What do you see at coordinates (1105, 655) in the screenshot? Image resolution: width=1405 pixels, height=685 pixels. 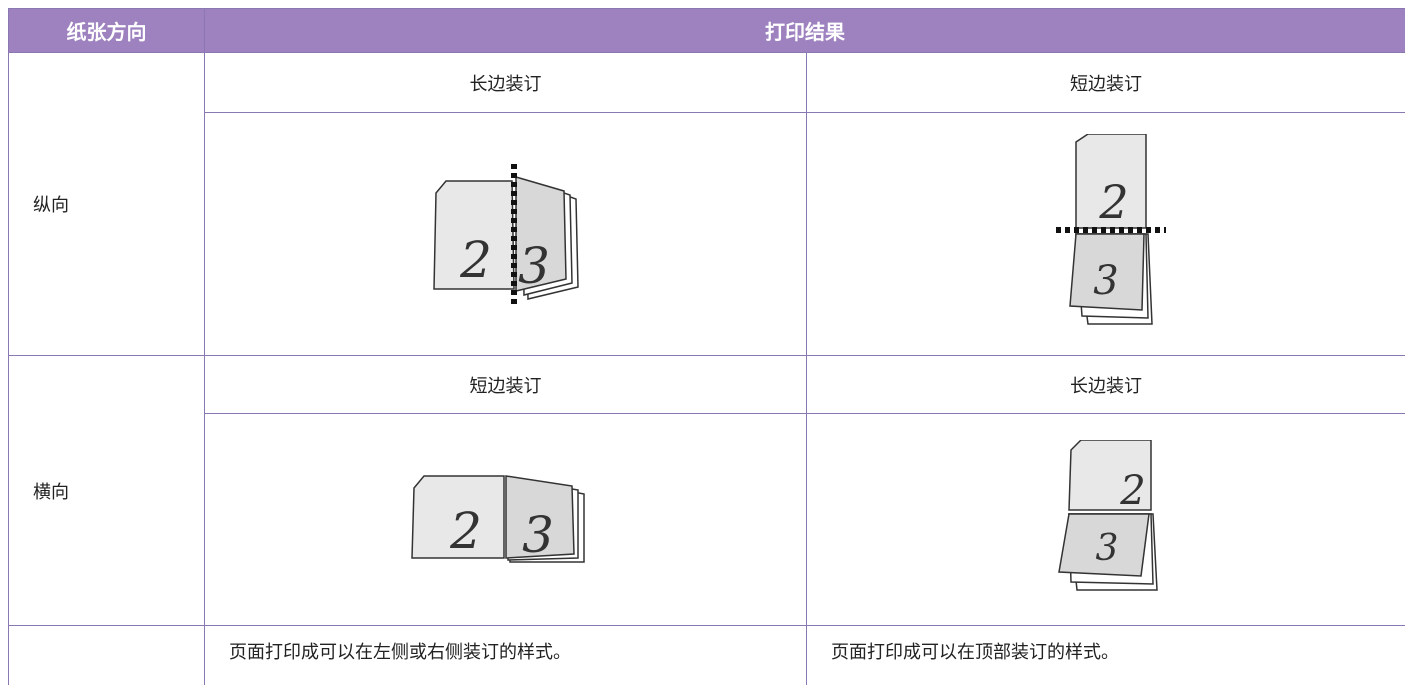 I see `note-cell: 页面打印成可以在顶部装订的样式。` at bounding box center [1105, 655].